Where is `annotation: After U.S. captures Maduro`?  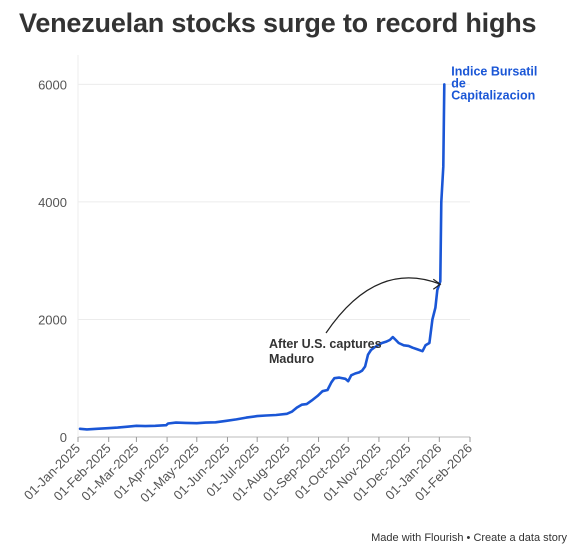 annotation: After U.S. captures Maduro is located at coordinates (355, 321).